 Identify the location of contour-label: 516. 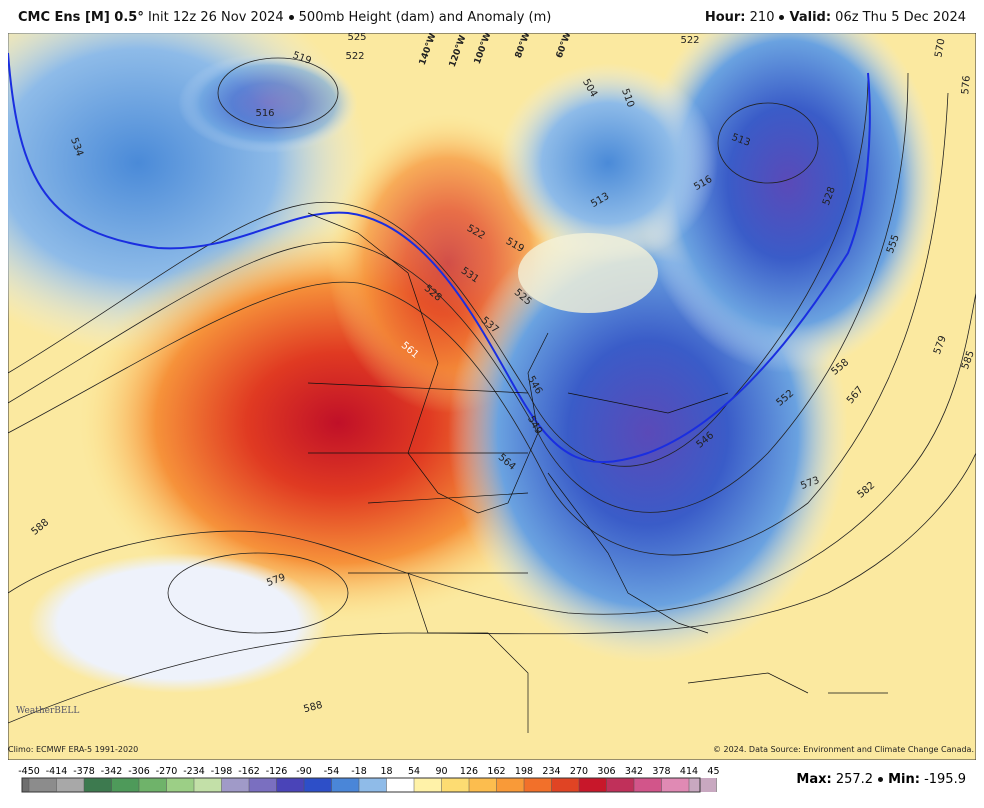
(264, 113).